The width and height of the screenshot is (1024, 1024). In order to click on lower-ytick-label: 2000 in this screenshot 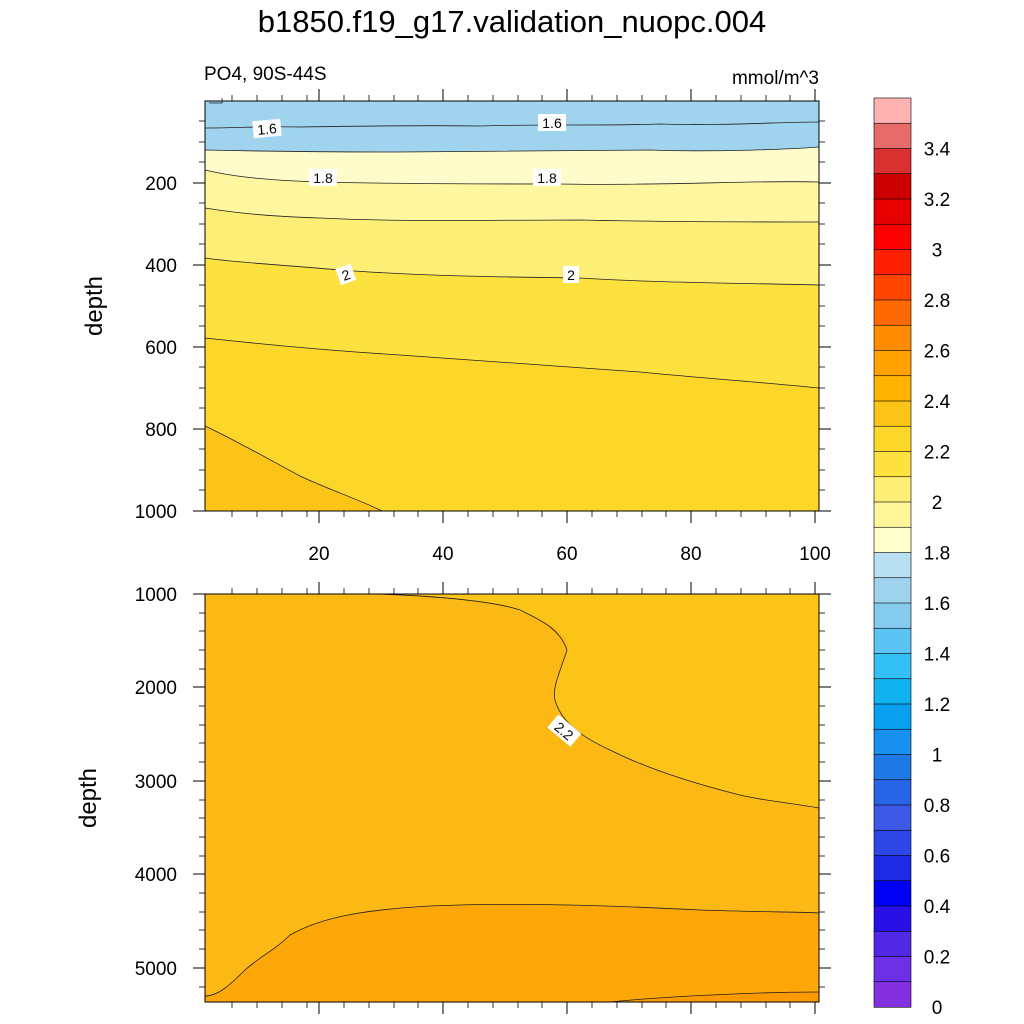, I will do `click(156, 688)`.